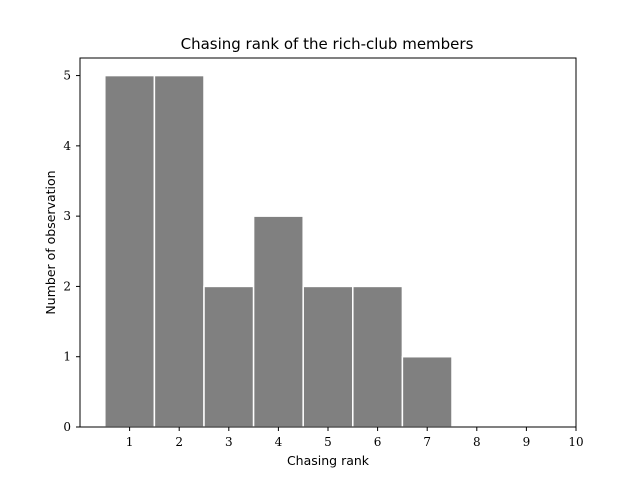 This screenshot has height=480, width=640. Describe the element at coordinates (279, 442) in the screenshot. I see `x-tick-label: 4` at that location.